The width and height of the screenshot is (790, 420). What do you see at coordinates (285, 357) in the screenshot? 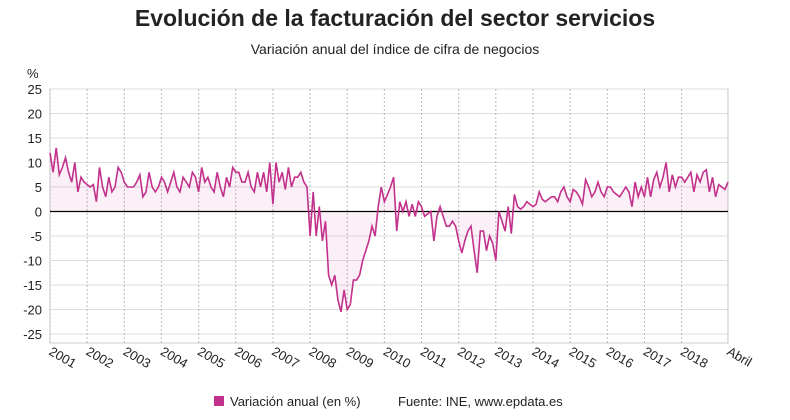
I see `x-tick-label: 2007` at bounding box center [285, 357].